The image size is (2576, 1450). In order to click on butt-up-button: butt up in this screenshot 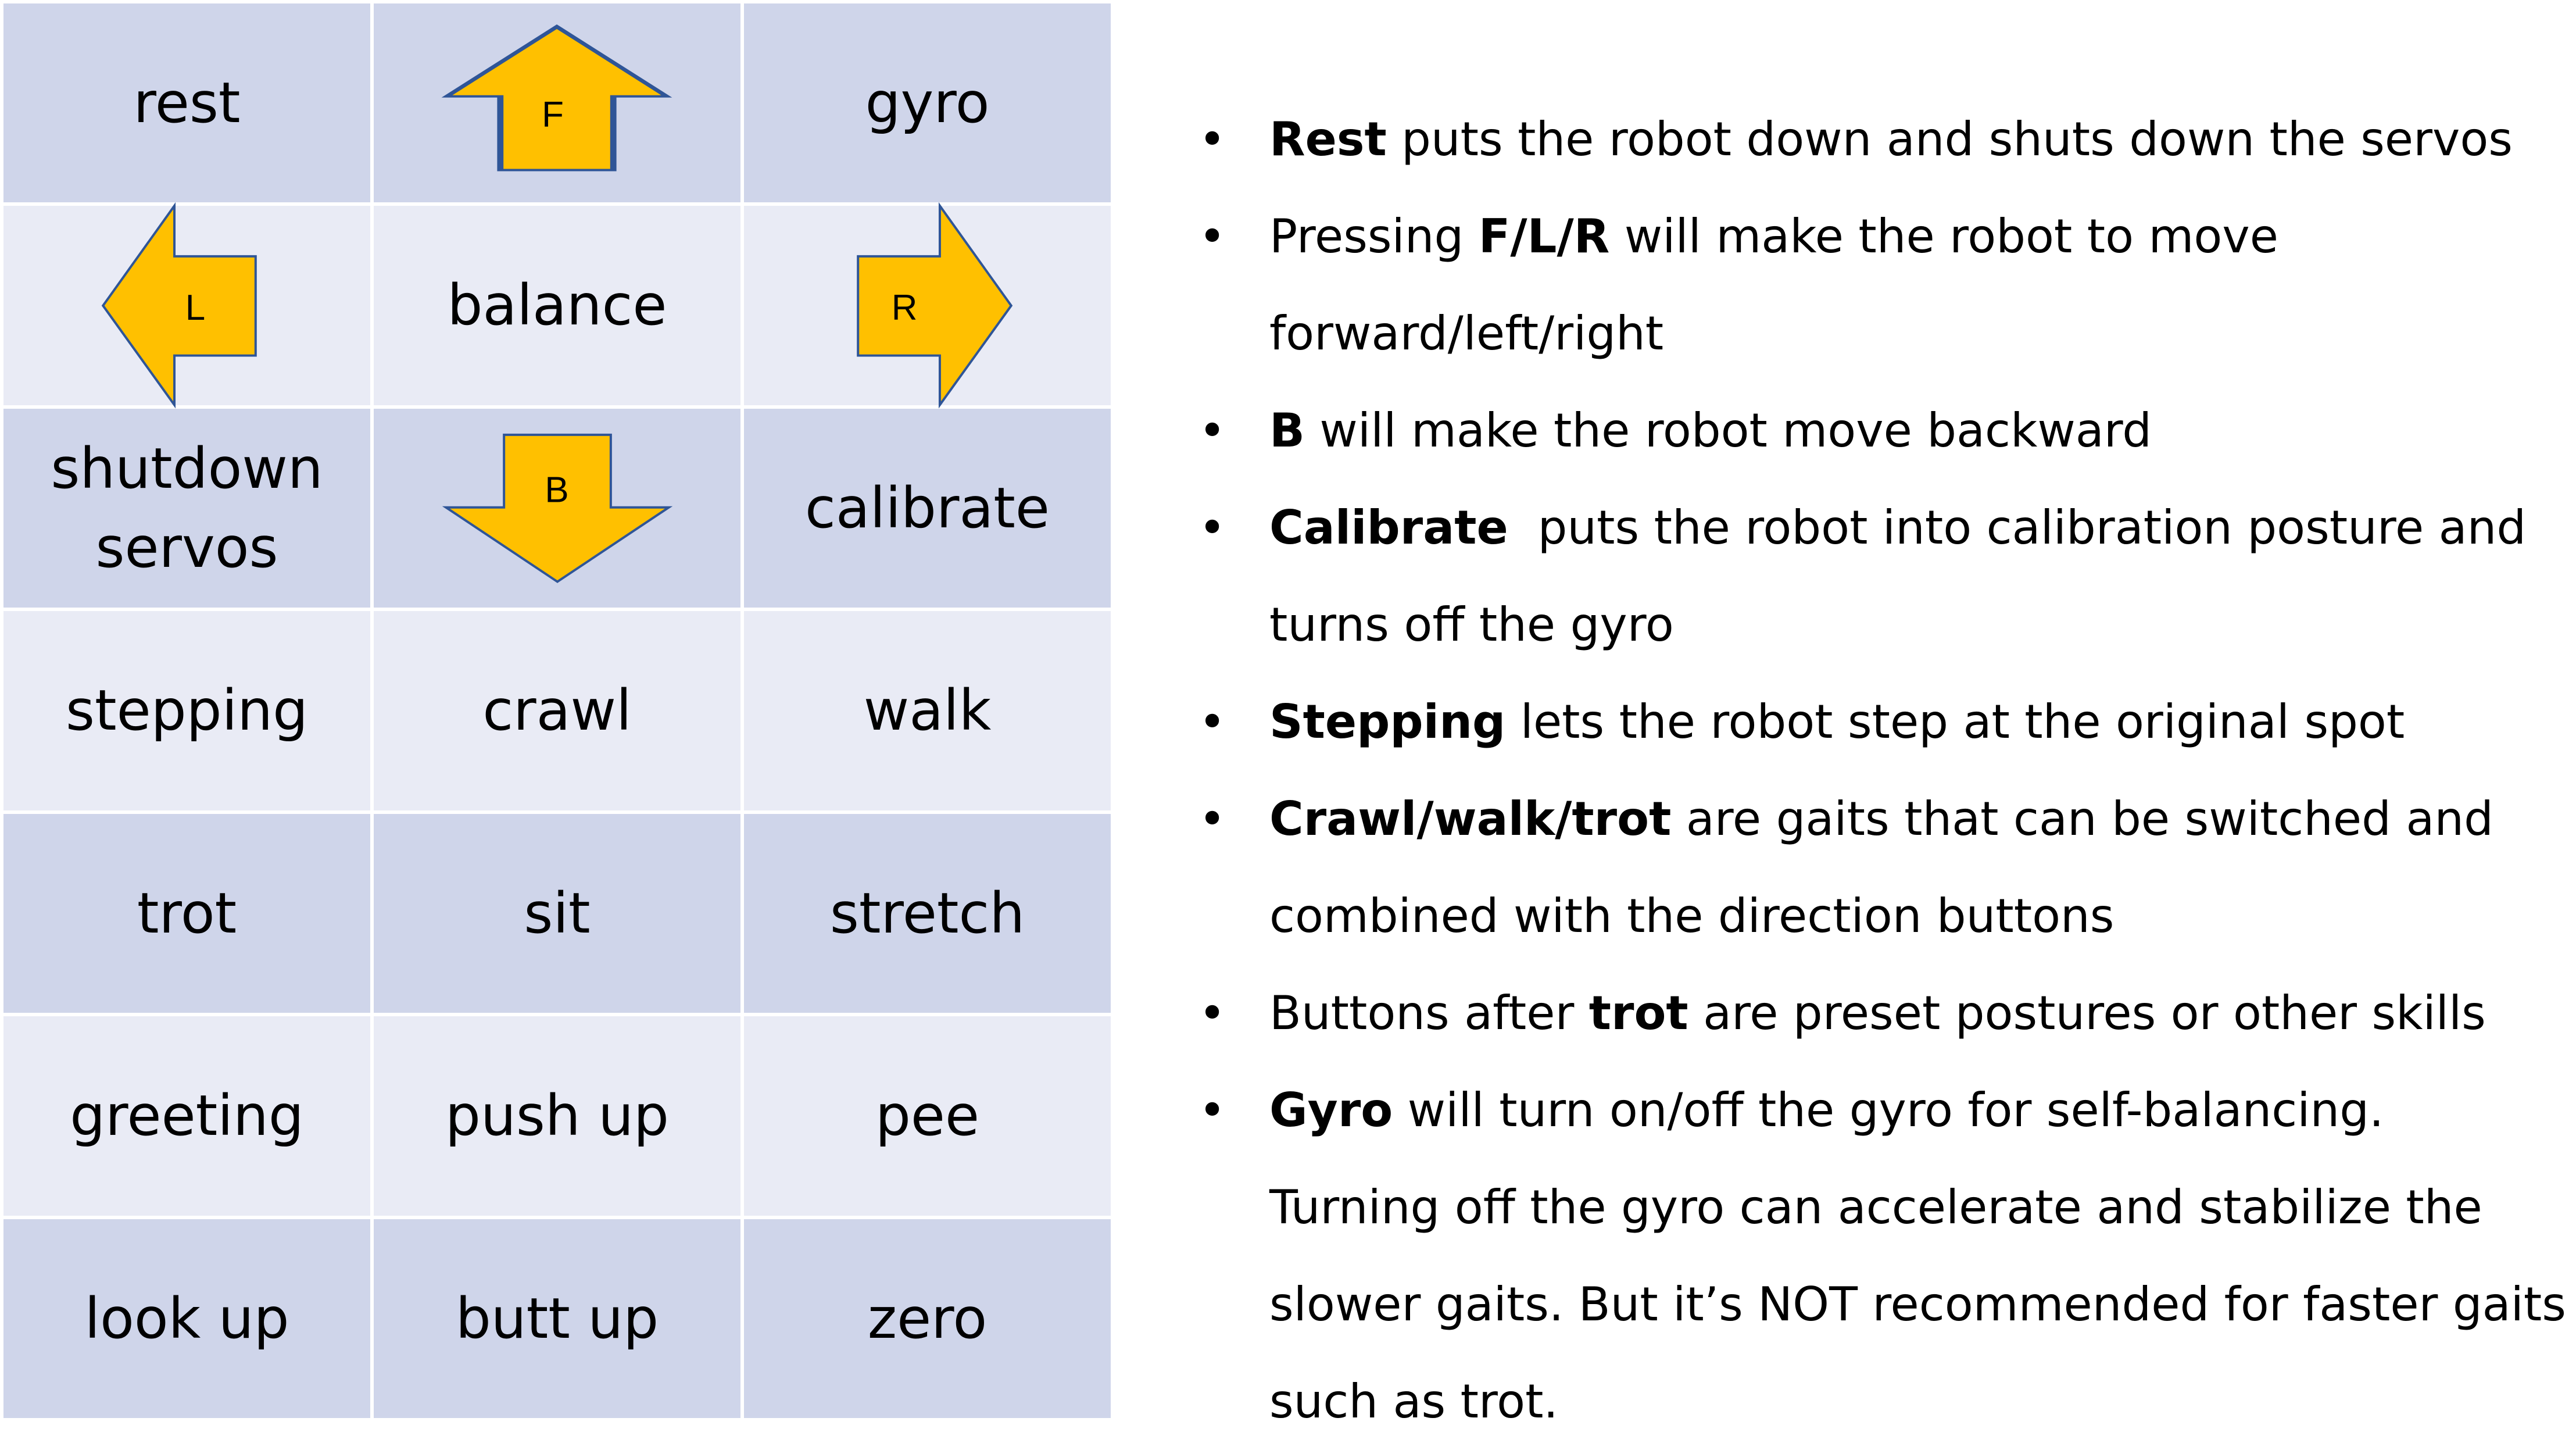, I will do `click(557, 1319)`.